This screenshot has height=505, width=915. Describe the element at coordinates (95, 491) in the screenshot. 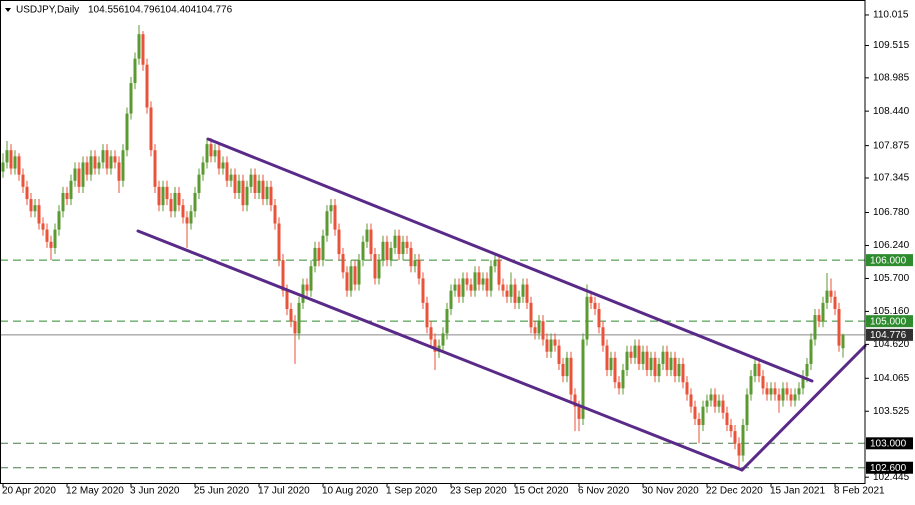

I see `x-tick-label: 12 May 2020` at that location.